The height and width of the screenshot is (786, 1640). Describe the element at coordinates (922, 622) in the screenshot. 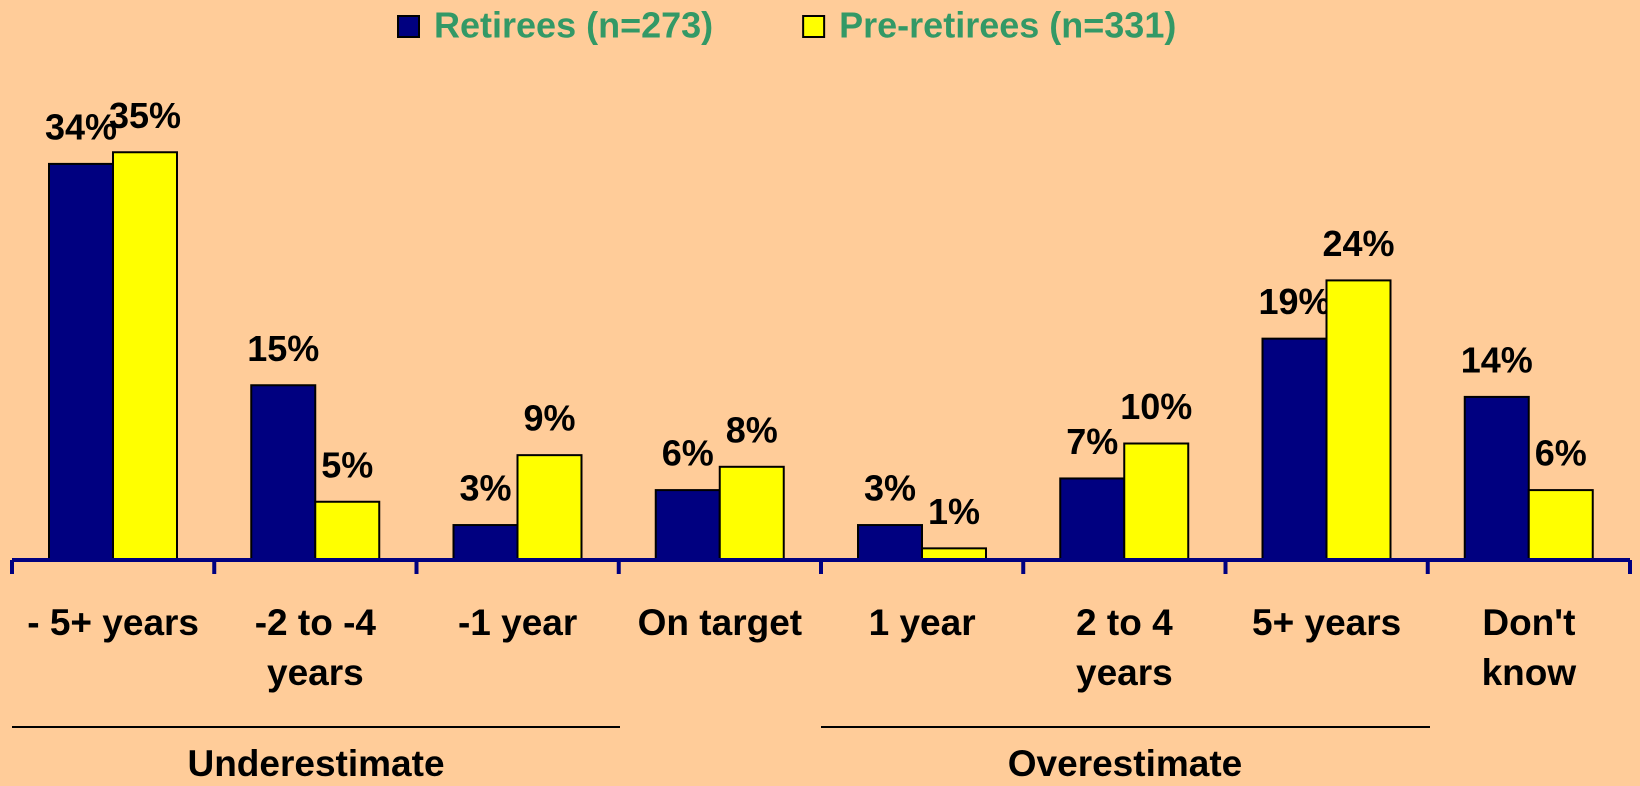

I see `x-tick-label: 1 year` at that location.